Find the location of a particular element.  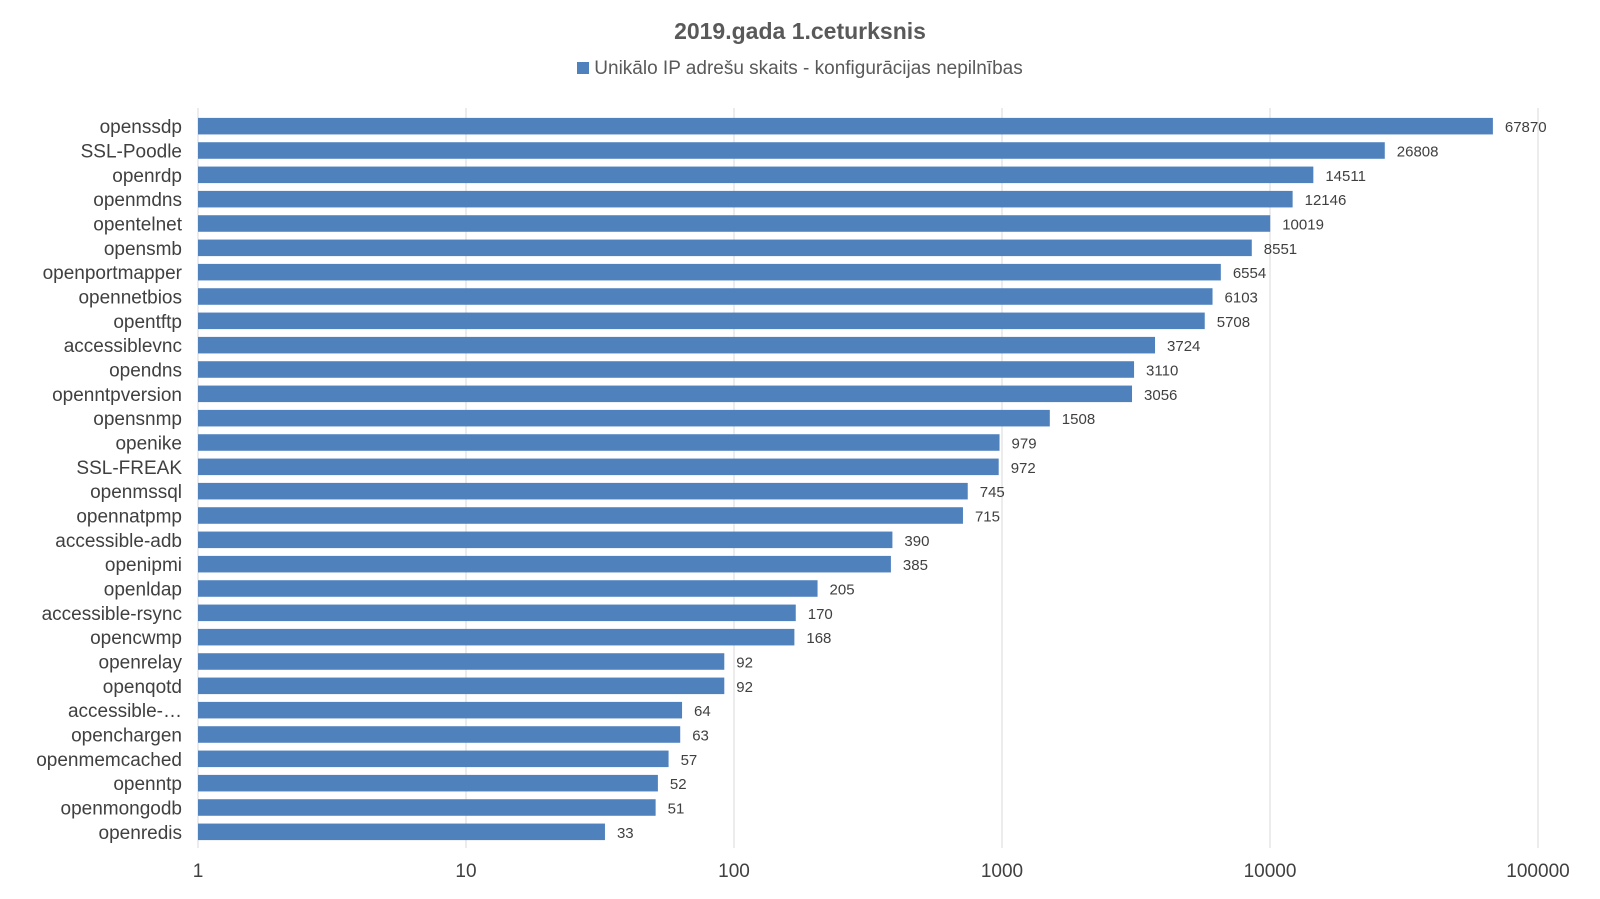

data-label: 979 is located at coordinates (1024, 444).